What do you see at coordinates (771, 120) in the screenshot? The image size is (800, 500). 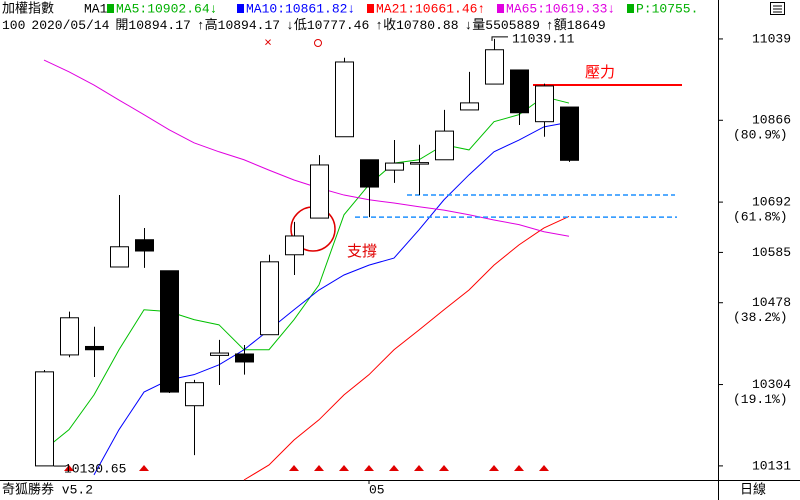 I see `y-tick-label: 10866` at bounding box center [771, 120].